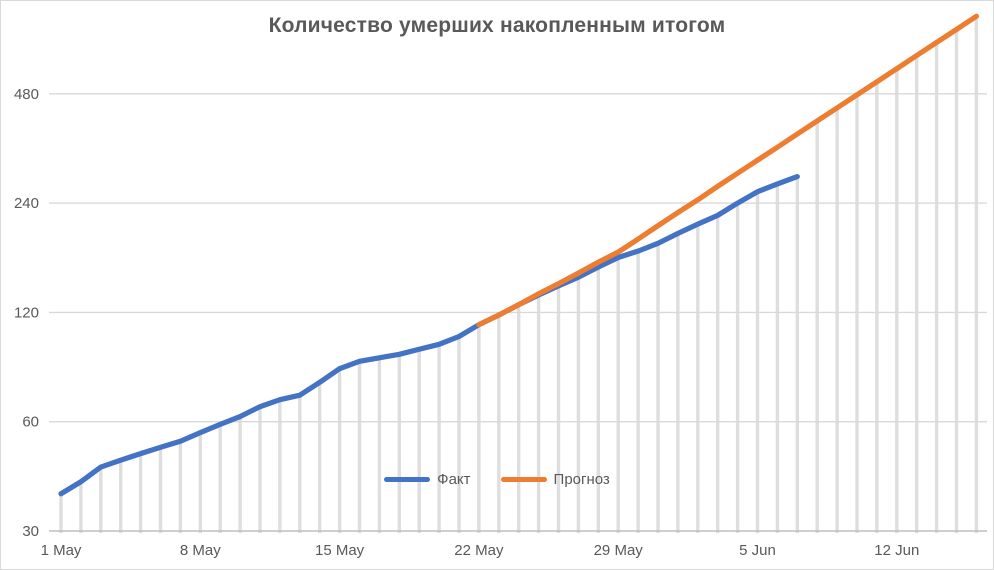 The width and height of the screenshot is (994, 570). Describe the element at coordinates (454, 479) in the screenshot. I see `legend-label-fact: Факт` at that location.